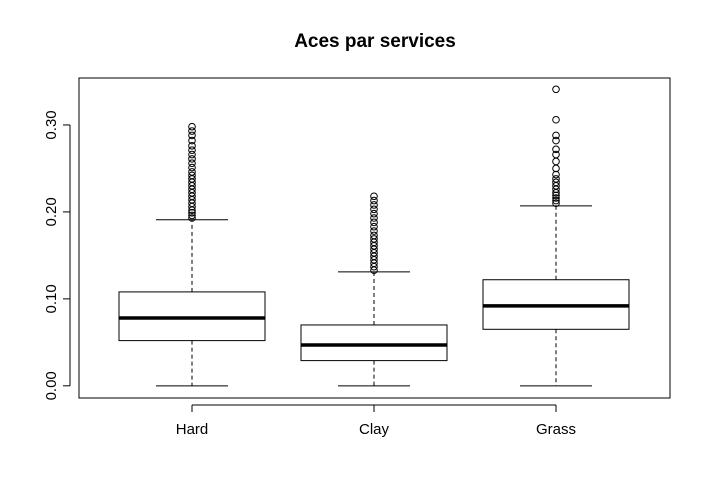 This screenshot has width=711, height=497. I want to click on x-tick-label: Grass, so click(556, 429).